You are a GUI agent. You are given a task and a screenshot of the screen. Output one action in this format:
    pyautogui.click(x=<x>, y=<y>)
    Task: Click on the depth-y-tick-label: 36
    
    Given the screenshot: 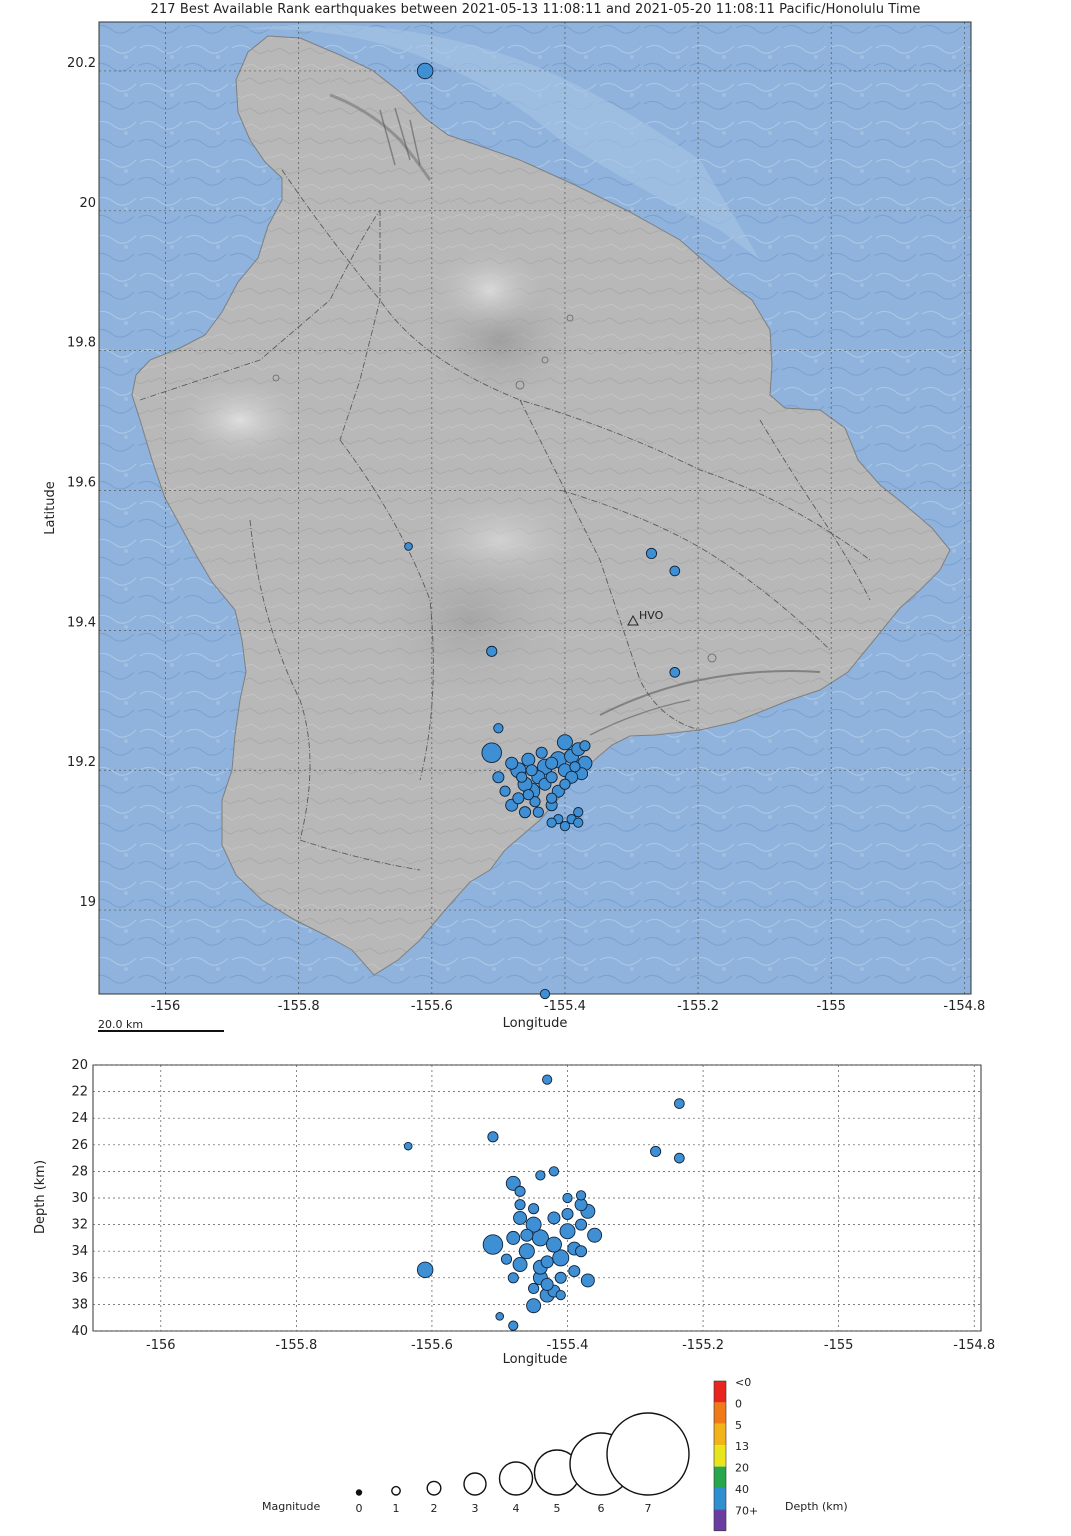 What is the action you would take?
    pyautogui.click(x=79, y=1278)
    